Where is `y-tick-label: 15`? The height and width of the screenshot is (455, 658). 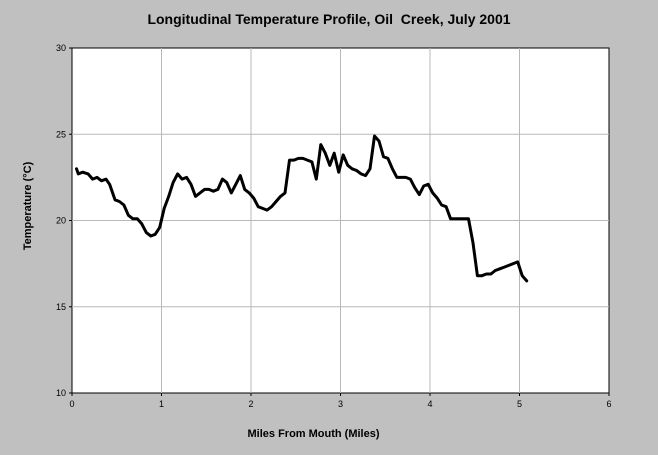 y-tick-label: 15 is located at coordinates (61, 307).